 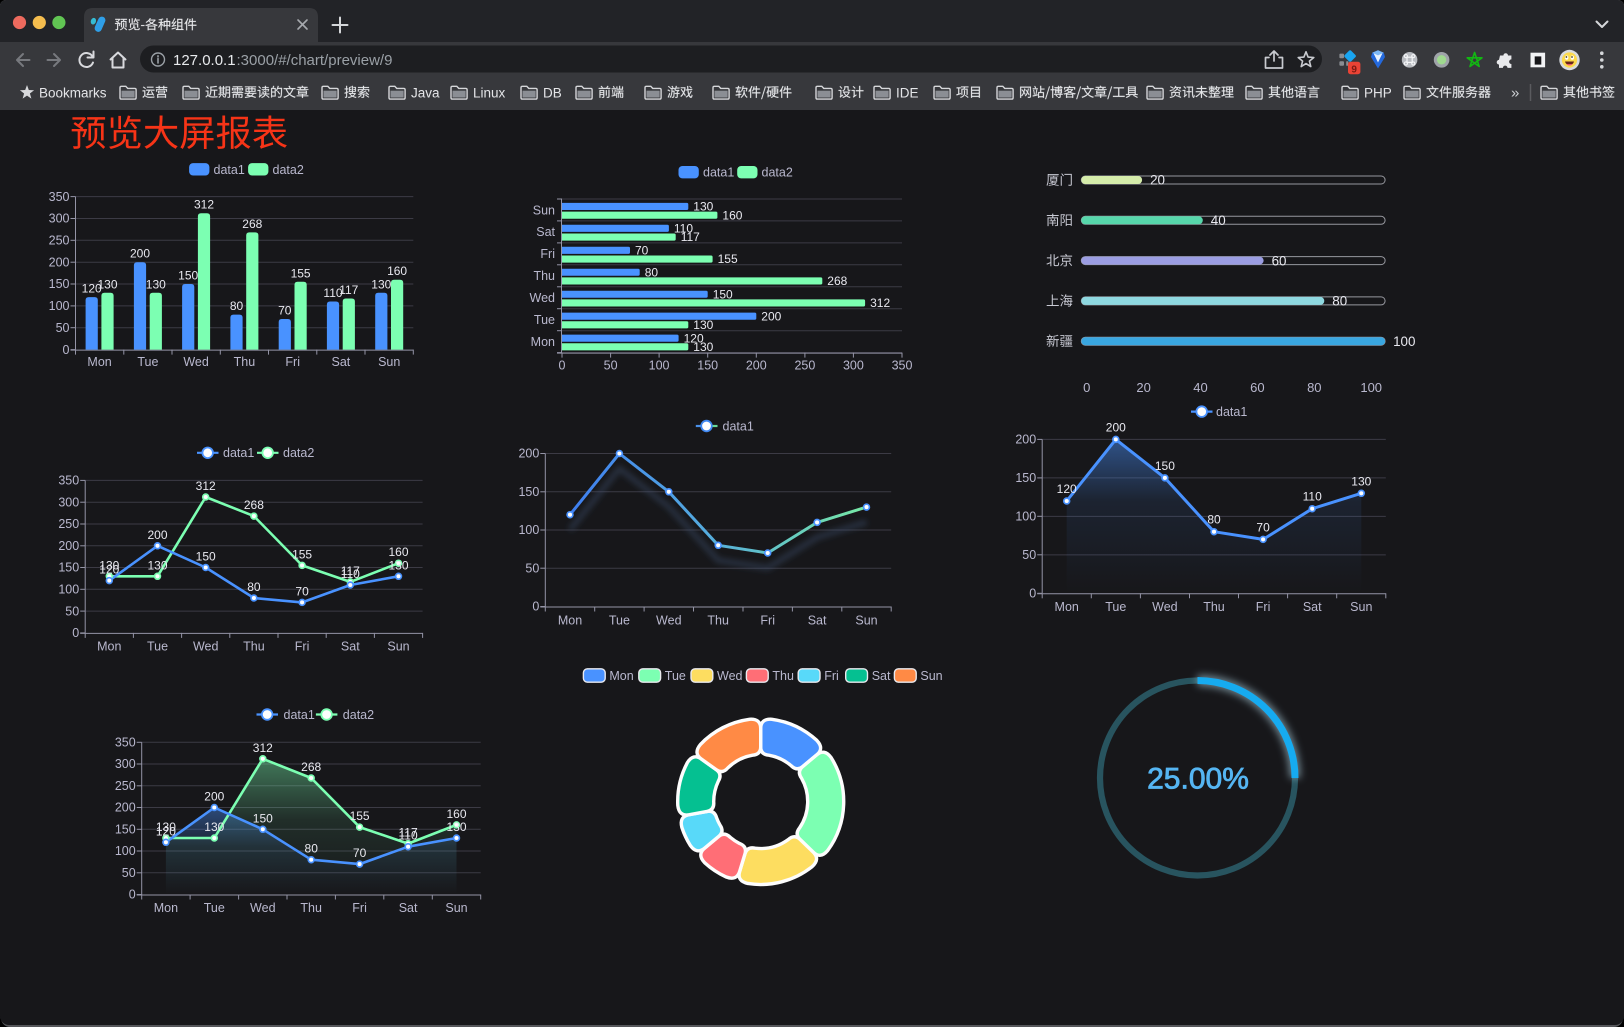 What do you see at coordinates (1198, 778) in the screenshot?
I see `svg-text: 25.00%` at bounding box center [1198, 778].